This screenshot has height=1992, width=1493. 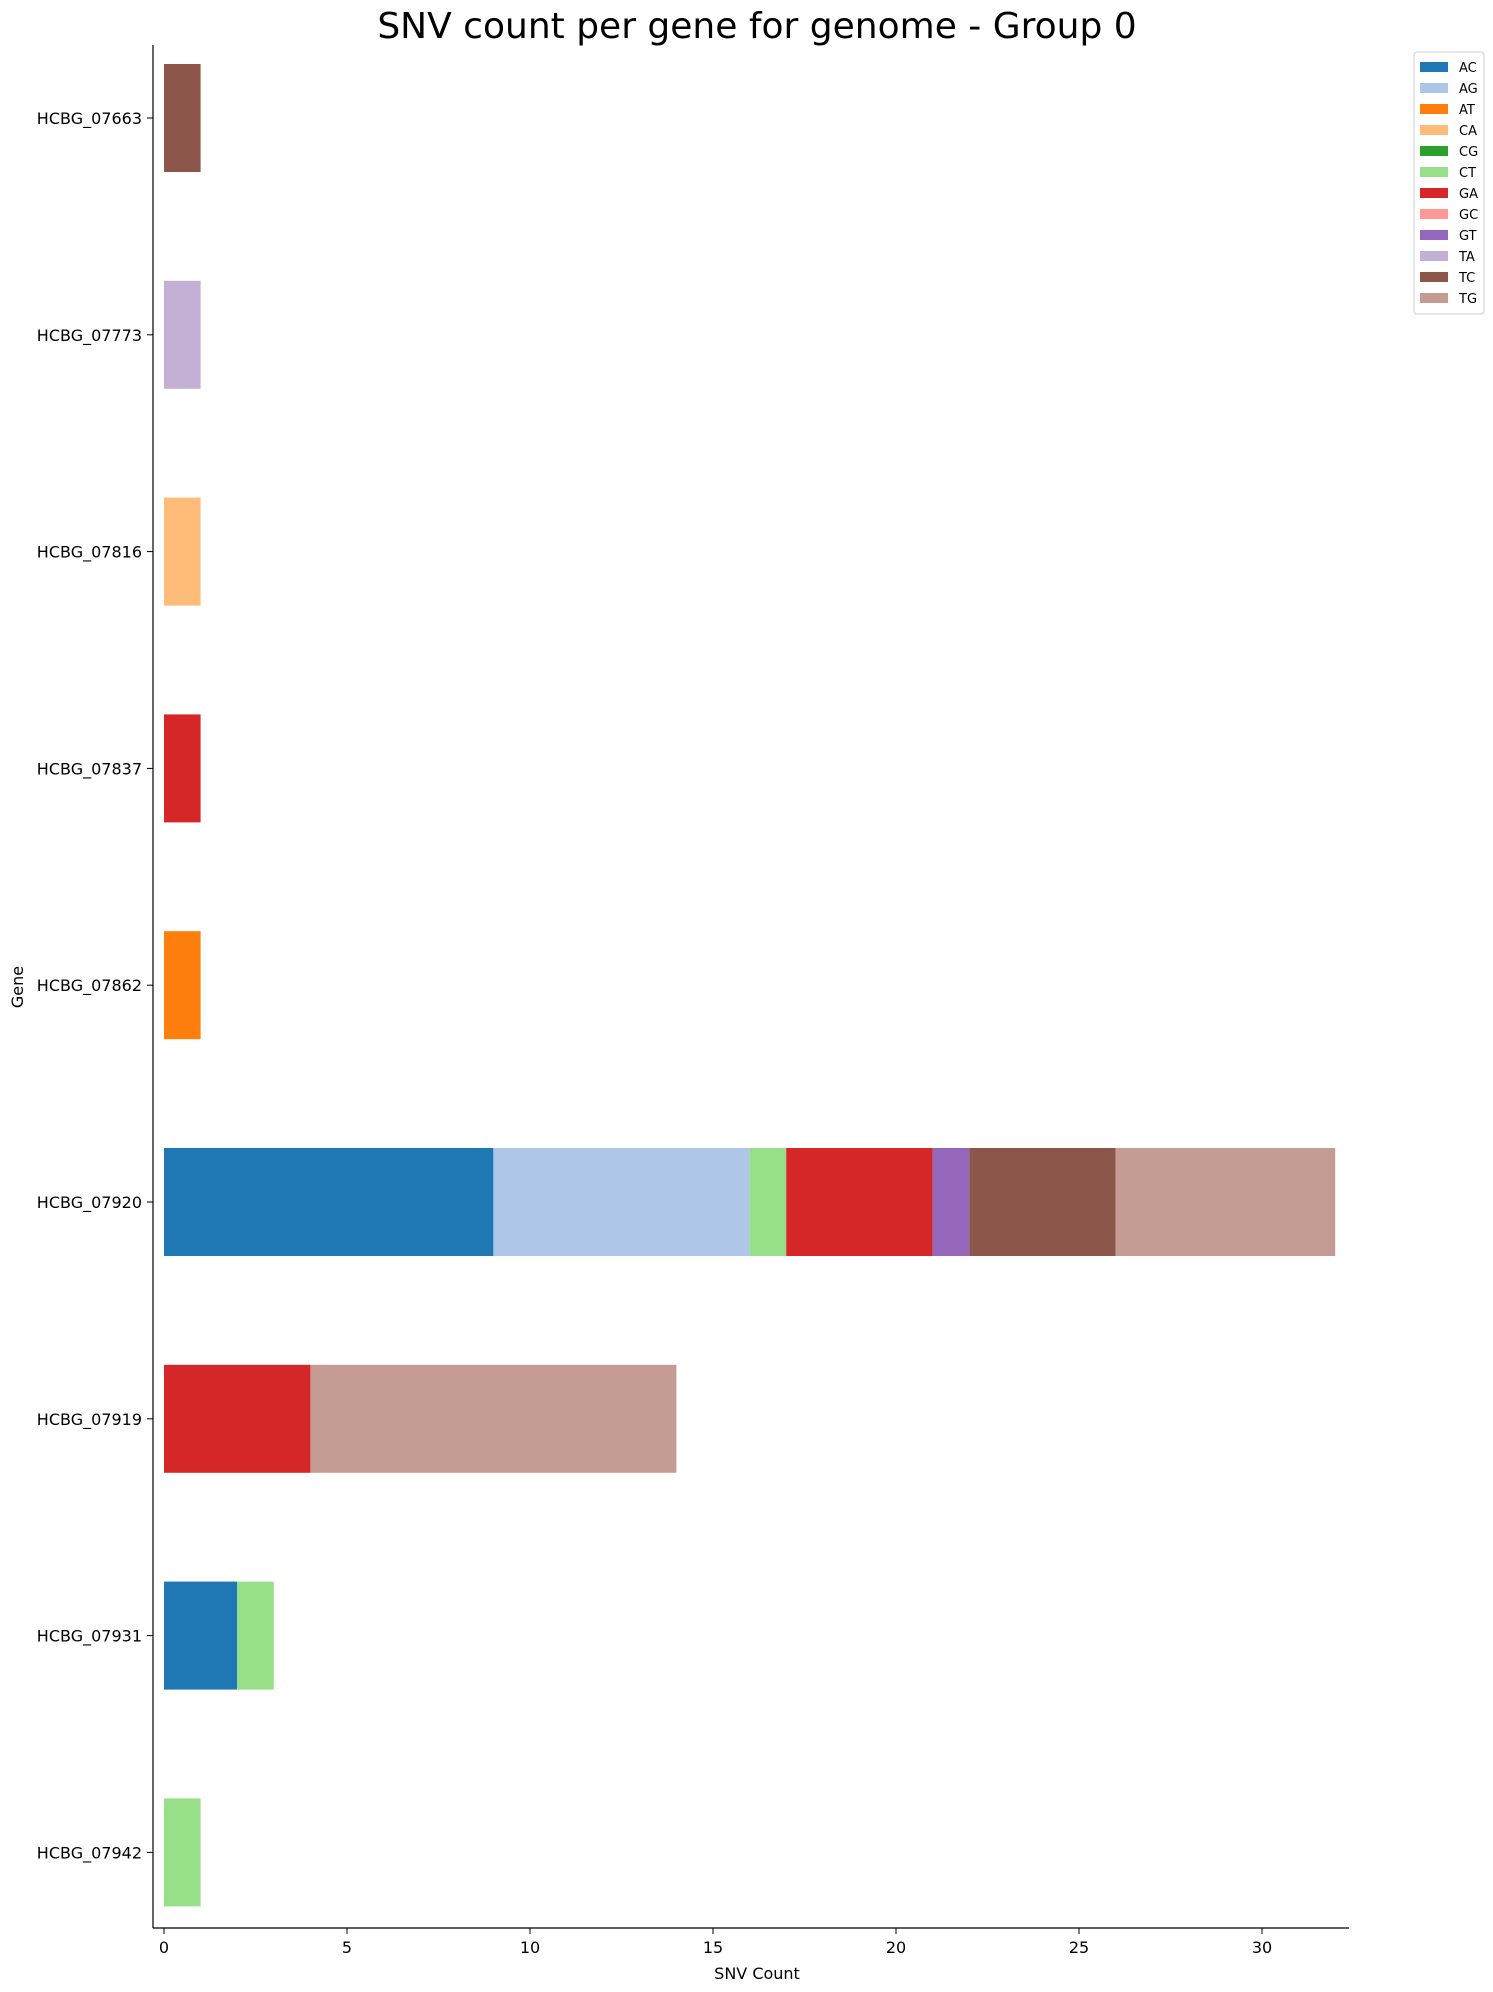 I want to click on x-ticks-layer: 0 5 10 15 20 25 30, so click(x=715, y=1942).